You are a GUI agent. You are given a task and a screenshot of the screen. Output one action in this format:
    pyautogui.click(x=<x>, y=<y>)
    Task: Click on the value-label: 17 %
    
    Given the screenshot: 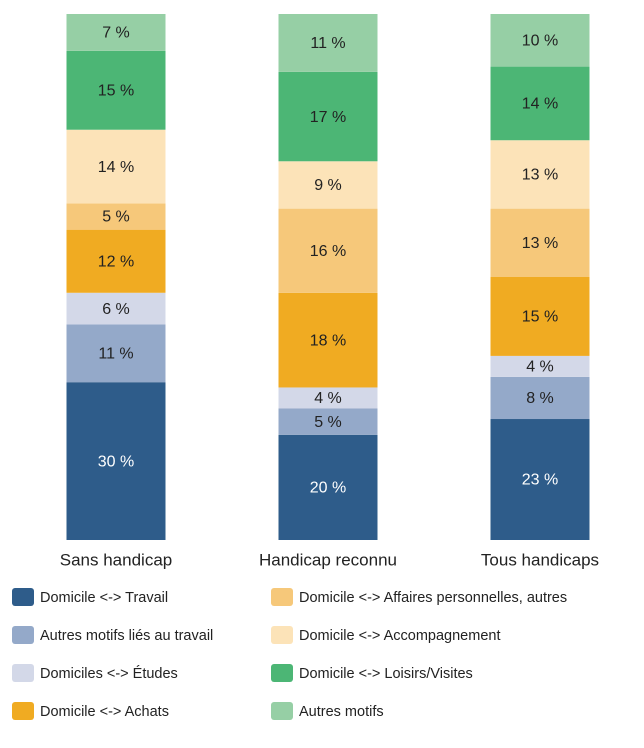 What is the action you would take?
    pyautogui.click(x=328, y=117)
    